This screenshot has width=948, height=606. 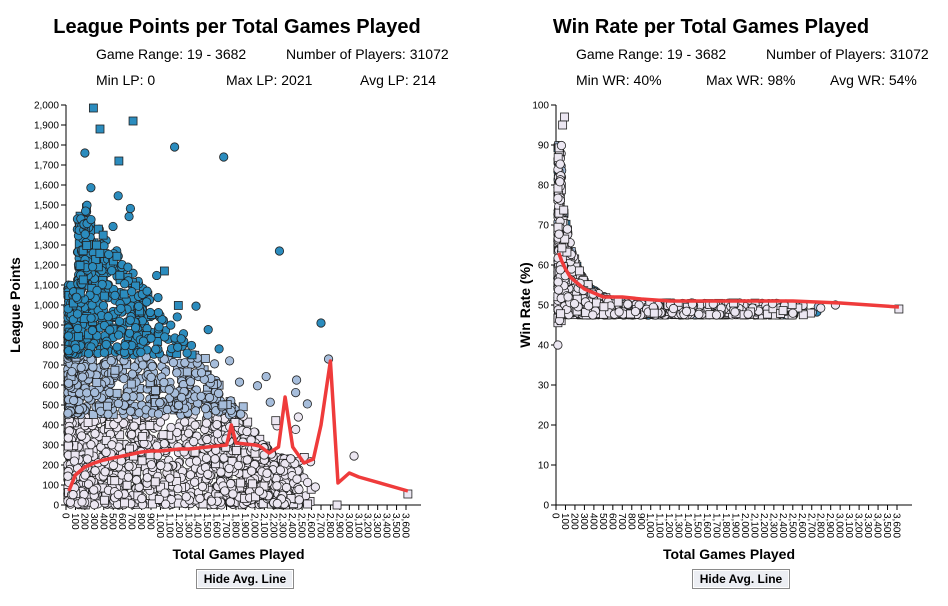 What do you see at coordinates (50, 466) in the screenshot?
I see `lp-y-tick-label: 200` at bounding box center [50, 466].